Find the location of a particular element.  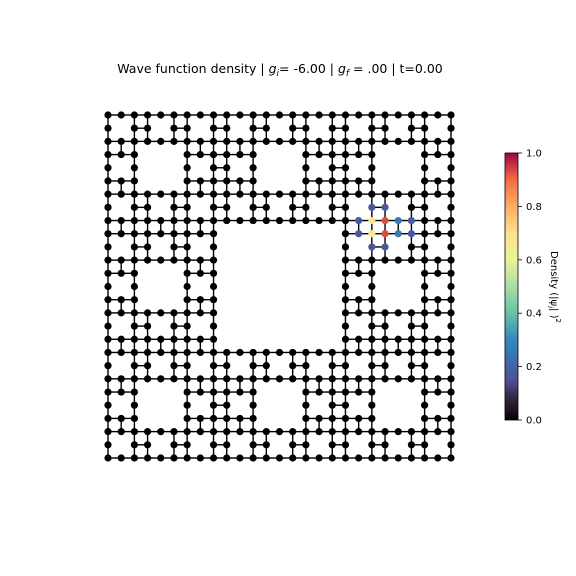

title-gi-value: = -6.00 | is located at coordinates (308, 68).